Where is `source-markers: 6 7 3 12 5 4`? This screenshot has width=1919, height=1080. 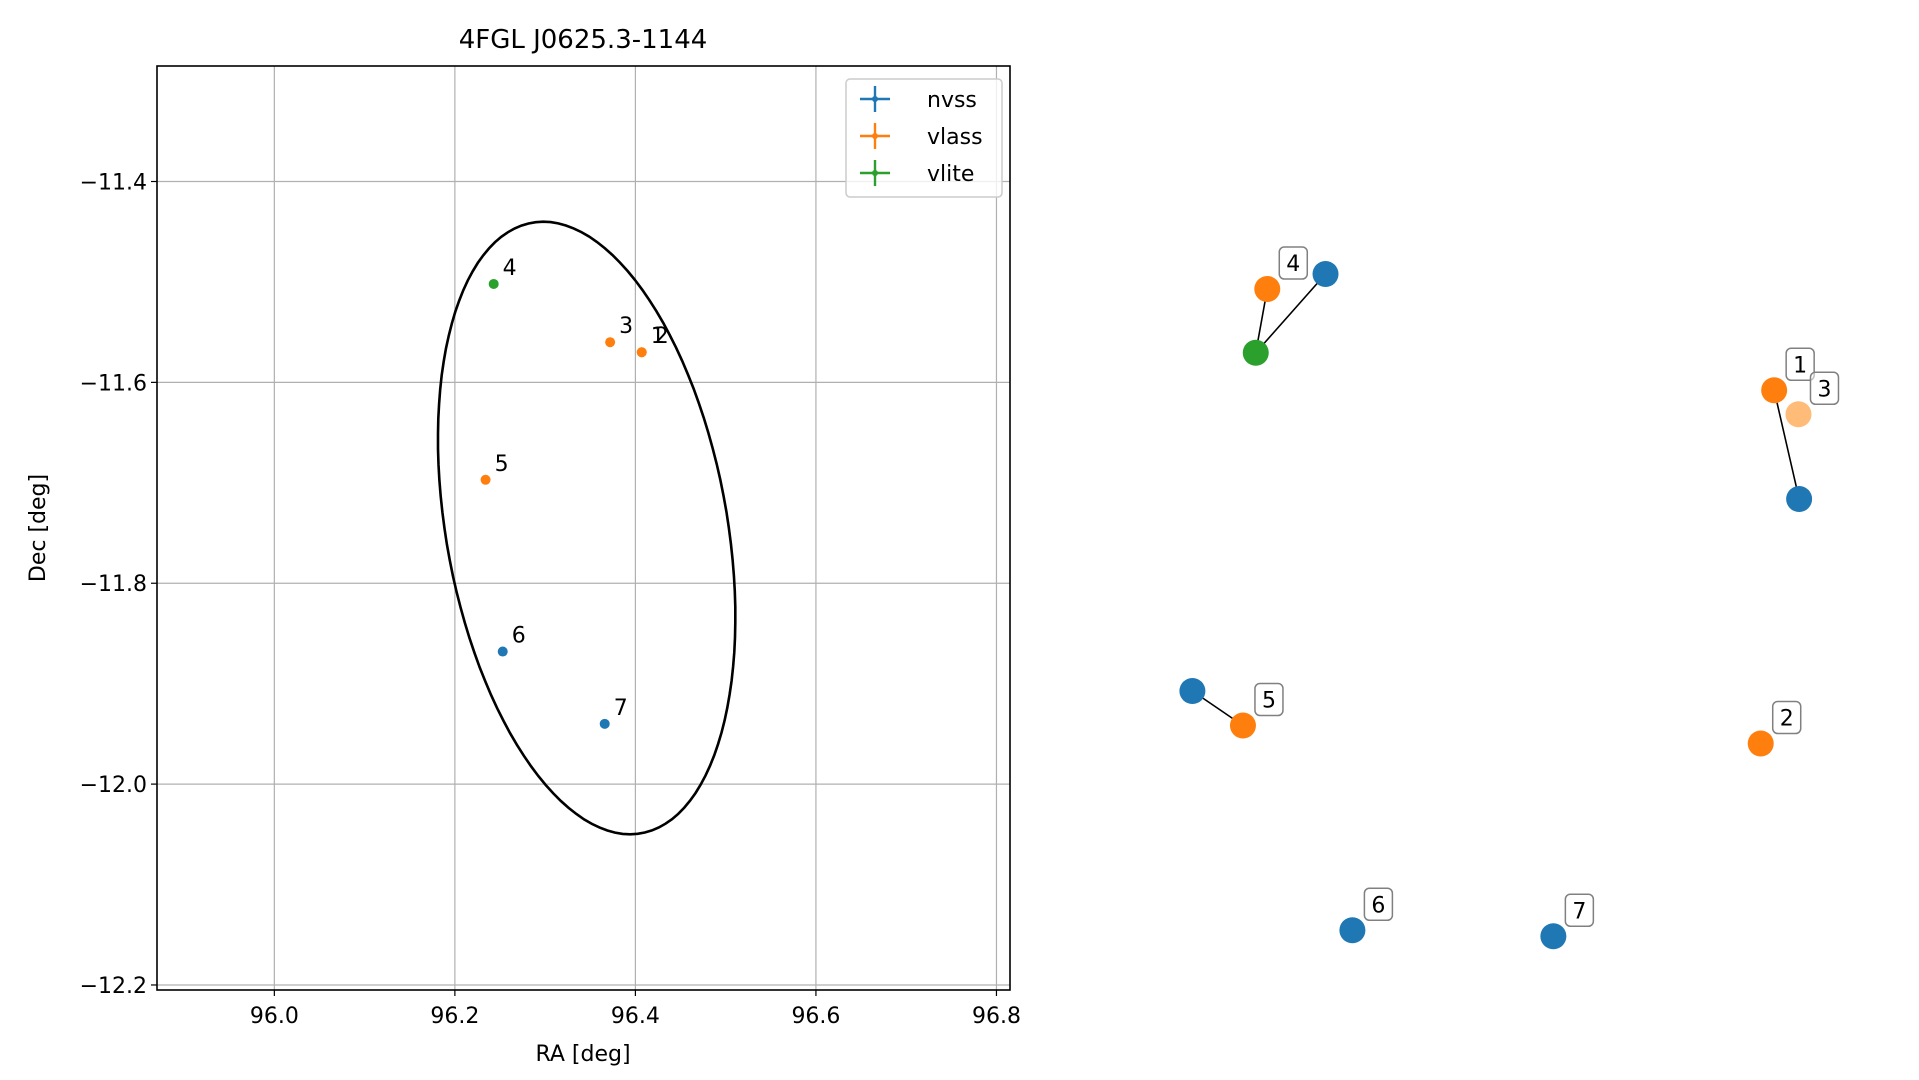 source-markers: 6 7 3 12 5 4 is located at coordinates (574, 492).